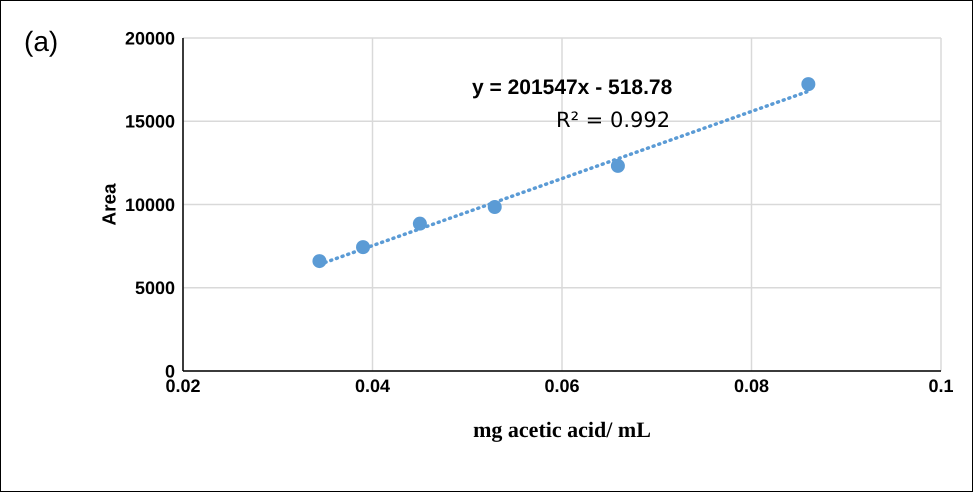  I want to click on annotation: y = 201547x - 518.78, so click(572, 88).